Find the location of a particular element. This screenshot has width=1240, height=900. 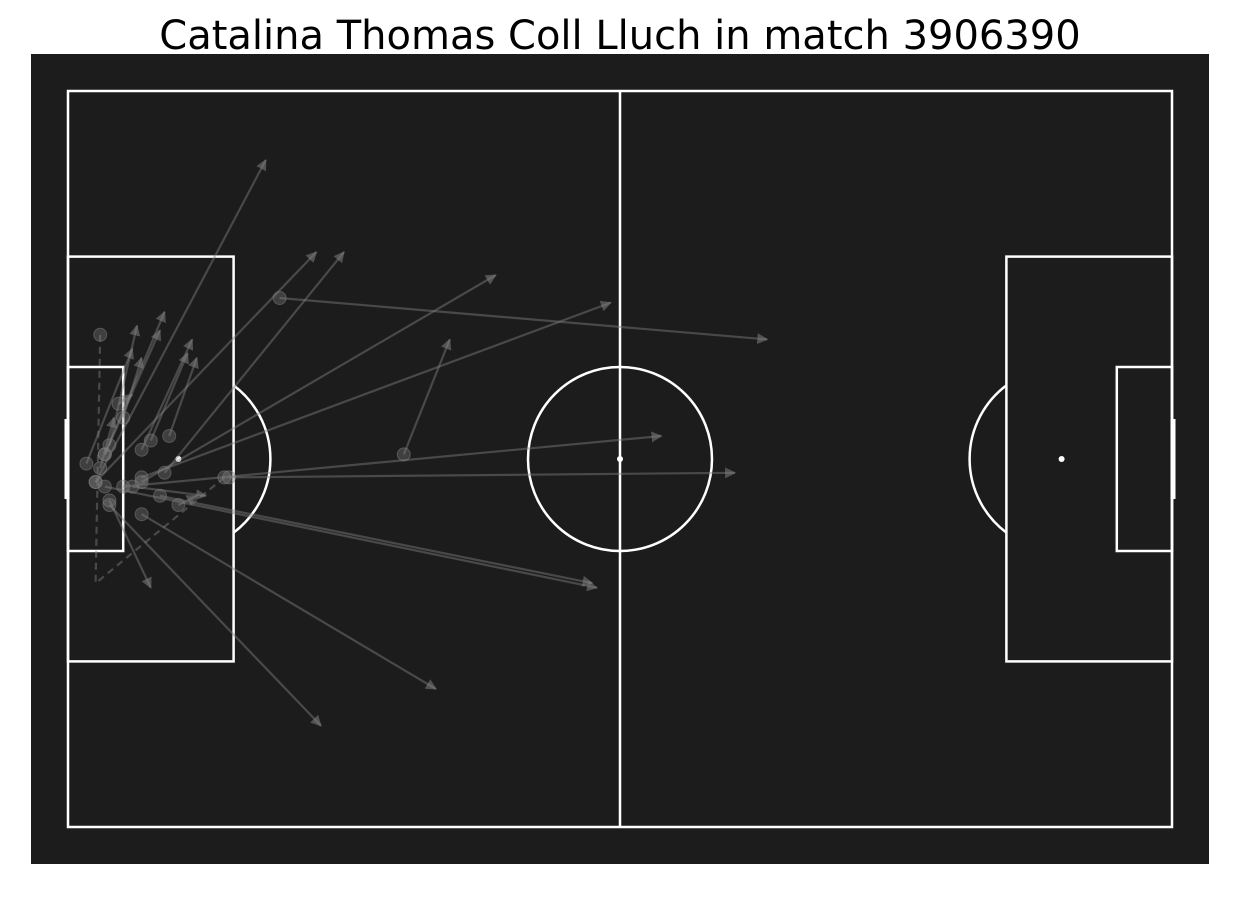

right-penalty-spot is located at coordinates (1061, 459).